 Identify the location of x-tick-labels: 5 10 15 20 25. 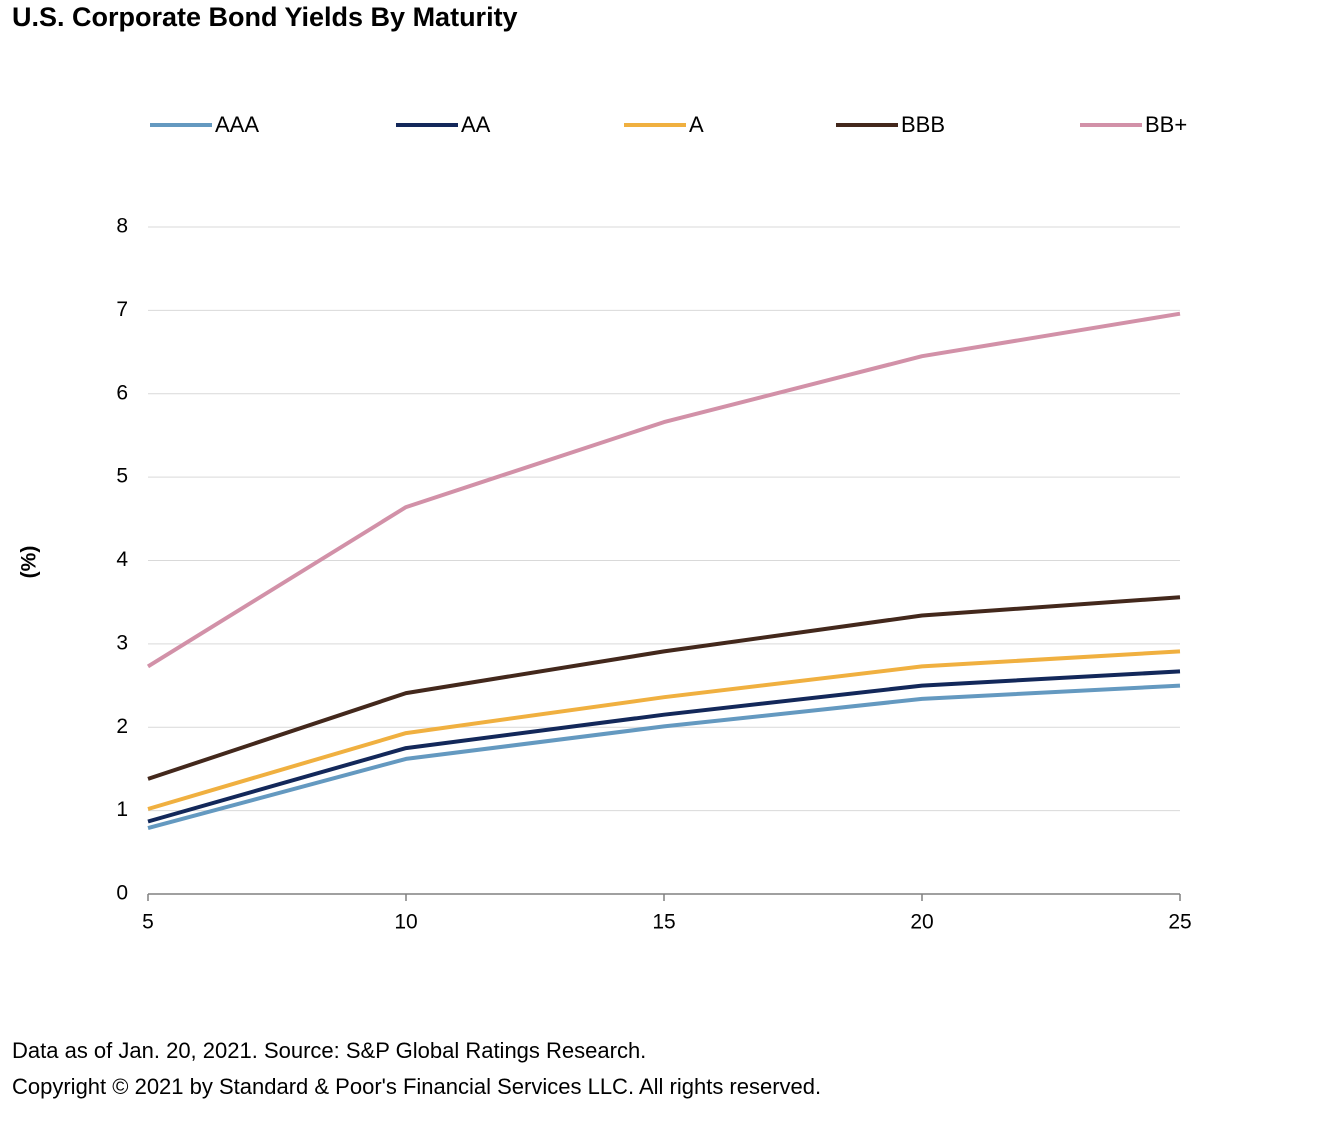
(667, 922).